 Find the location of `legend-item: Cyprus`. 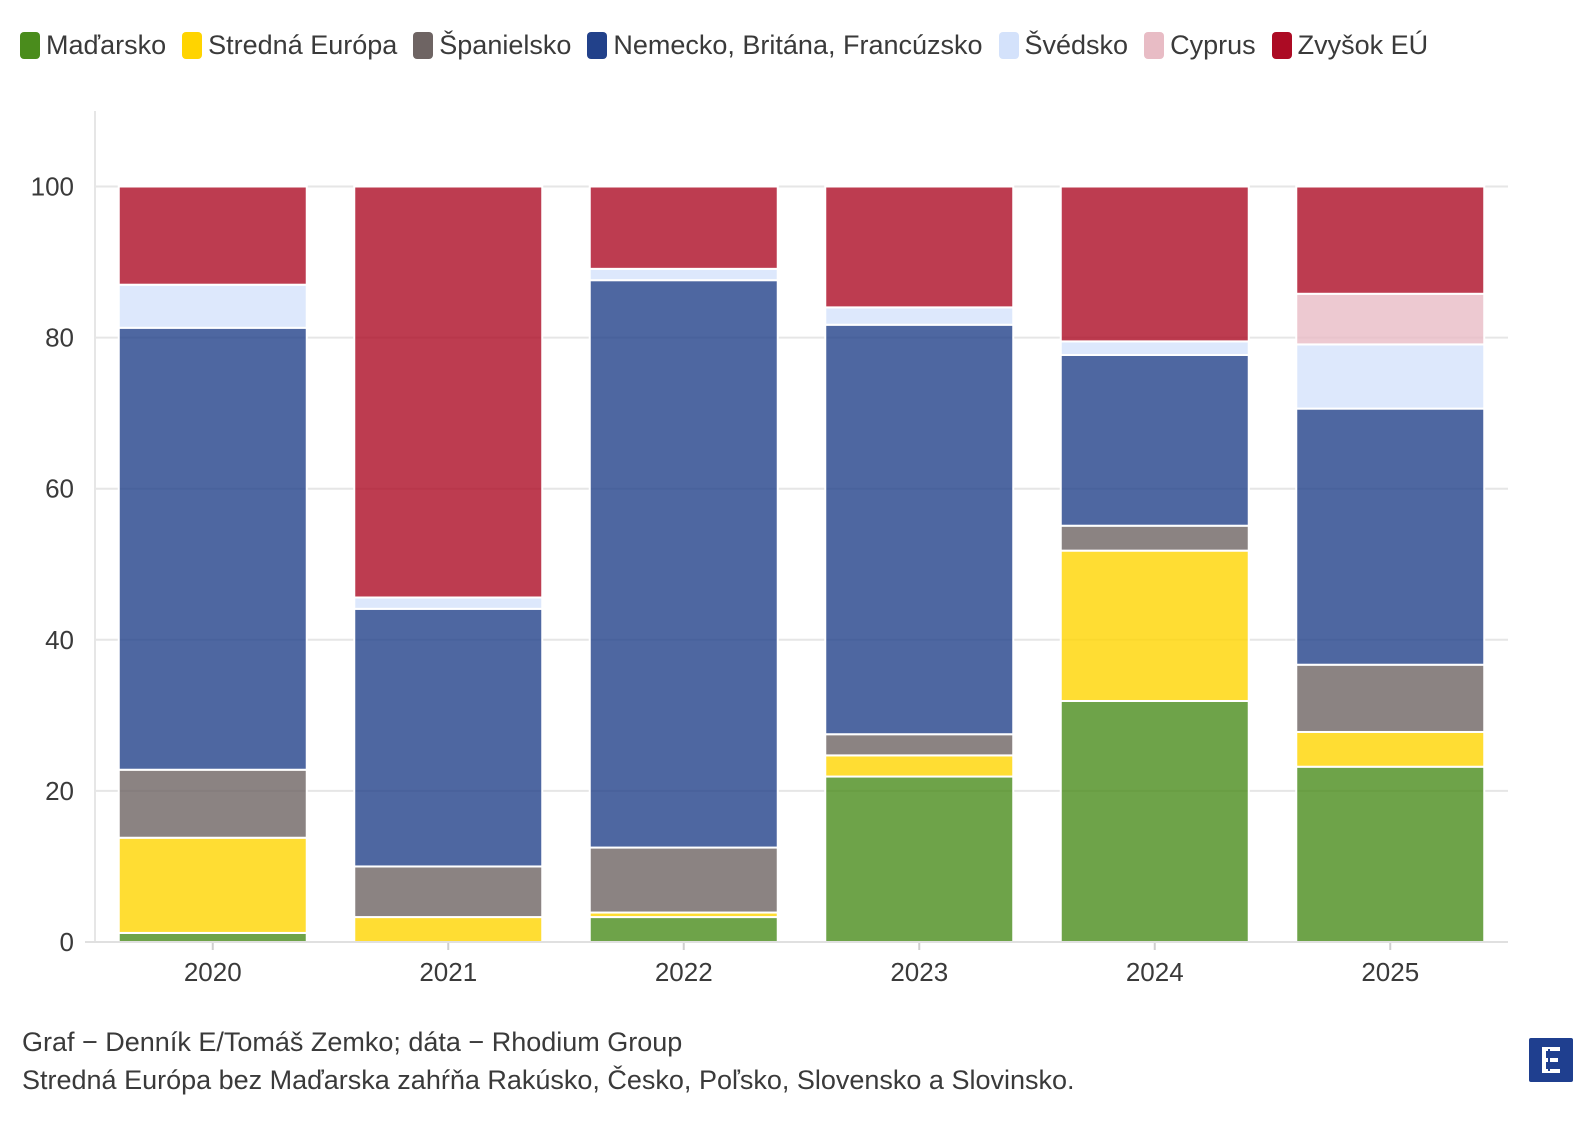

legend-item: Cyprus is located at coordinates (1200, 45).